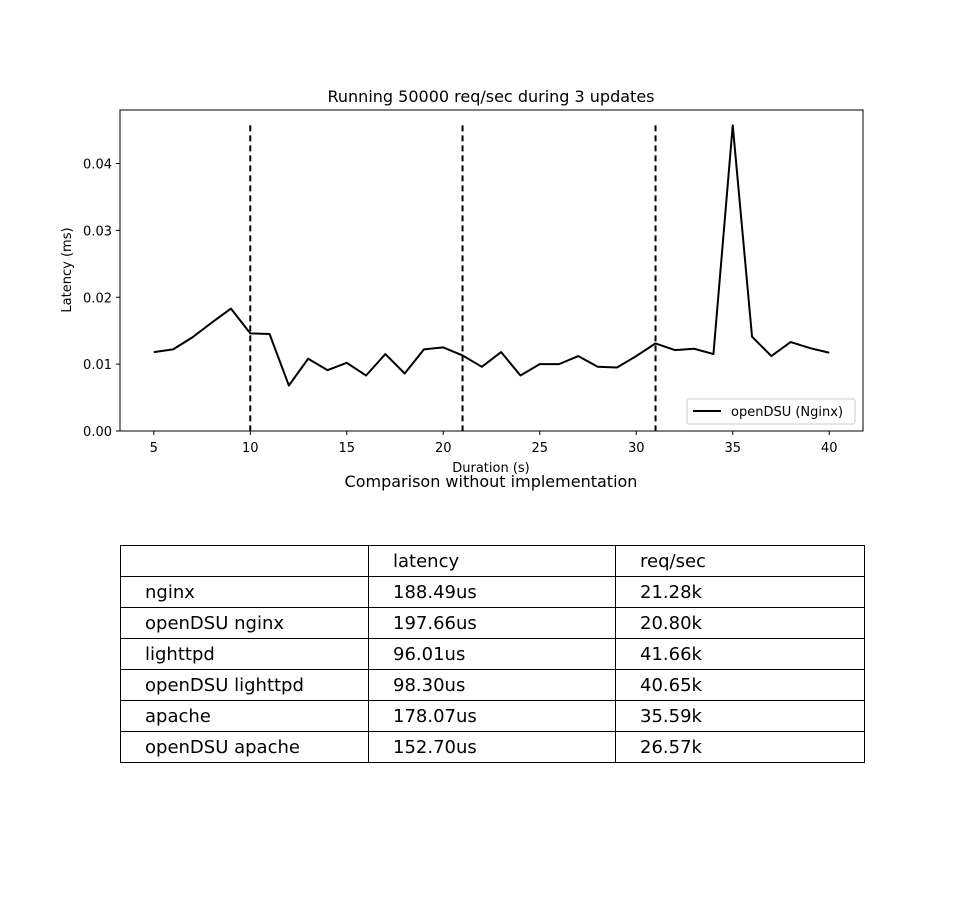  Describe the element at coordinates (244, 716) in the screenshot. I see `table-cell: apache` at that location.